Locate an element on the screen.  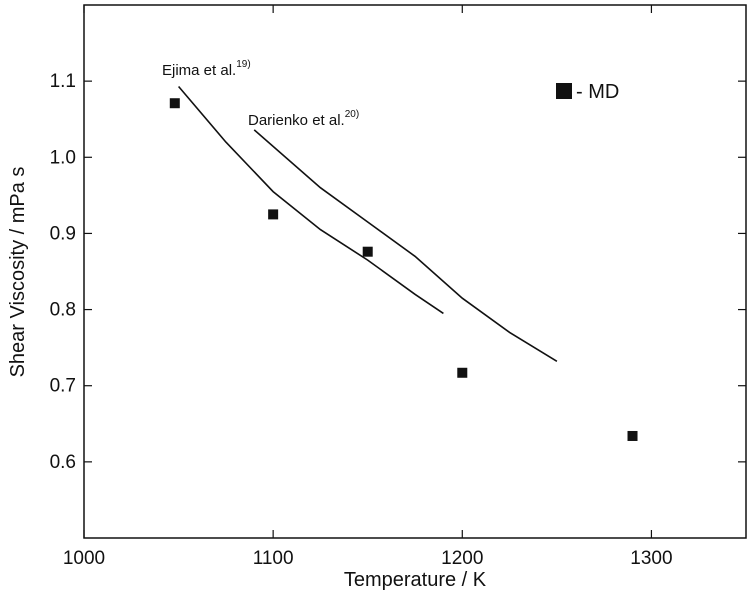
curve-label: Ejima et al.19) is located at coordinates (206, 69).